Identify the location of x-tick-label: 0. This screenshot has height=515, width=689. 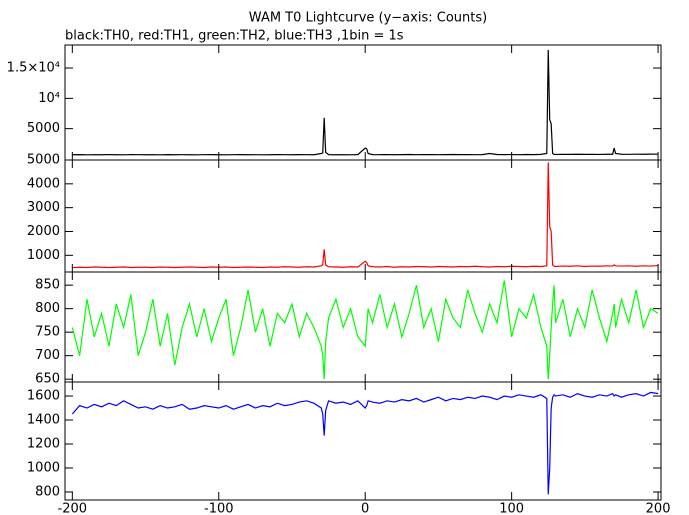
(365, 508).